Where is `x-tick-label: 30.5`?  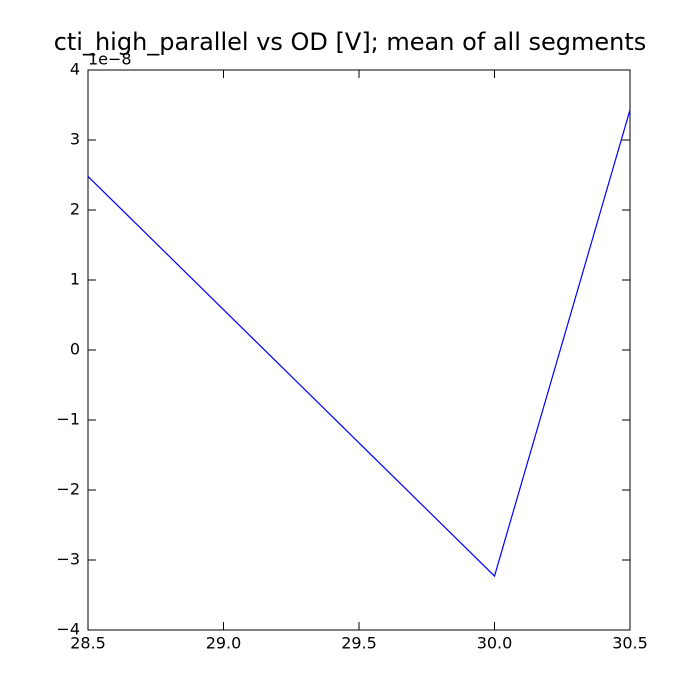 x-tick-label: 30.5 is located at coordinates (630, 643).